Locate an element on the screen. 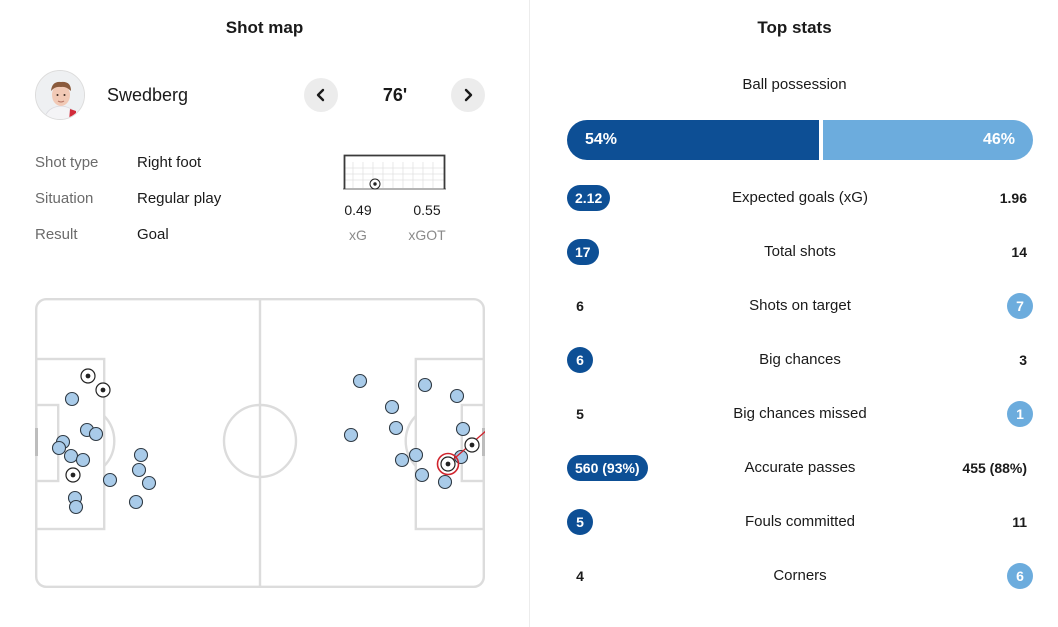  chevron-left-icon is located at coordinates (320, 95).